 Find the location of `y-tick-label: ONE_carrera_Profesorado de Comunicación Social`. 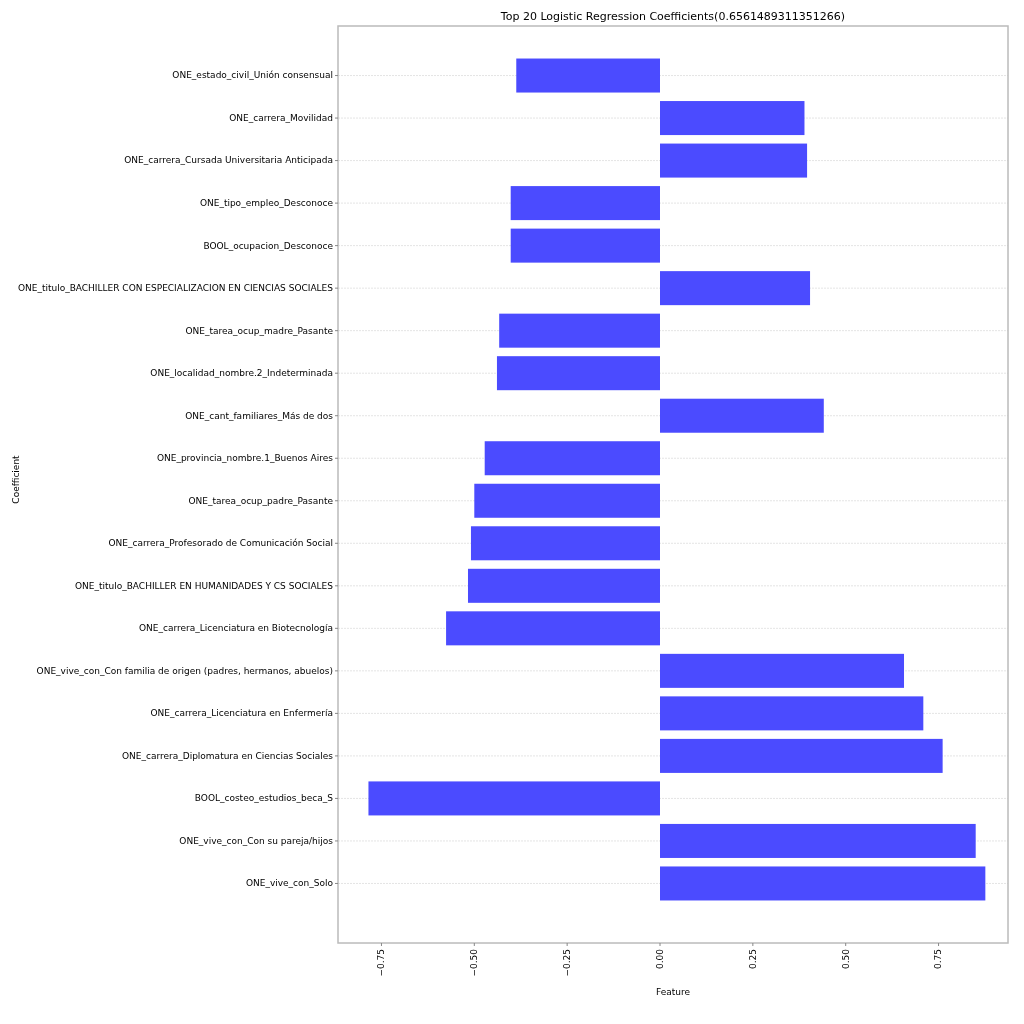

y-tick-label: ONE_carrera_Profesorado de Comunicación Social is located at coordinates (220, 543).